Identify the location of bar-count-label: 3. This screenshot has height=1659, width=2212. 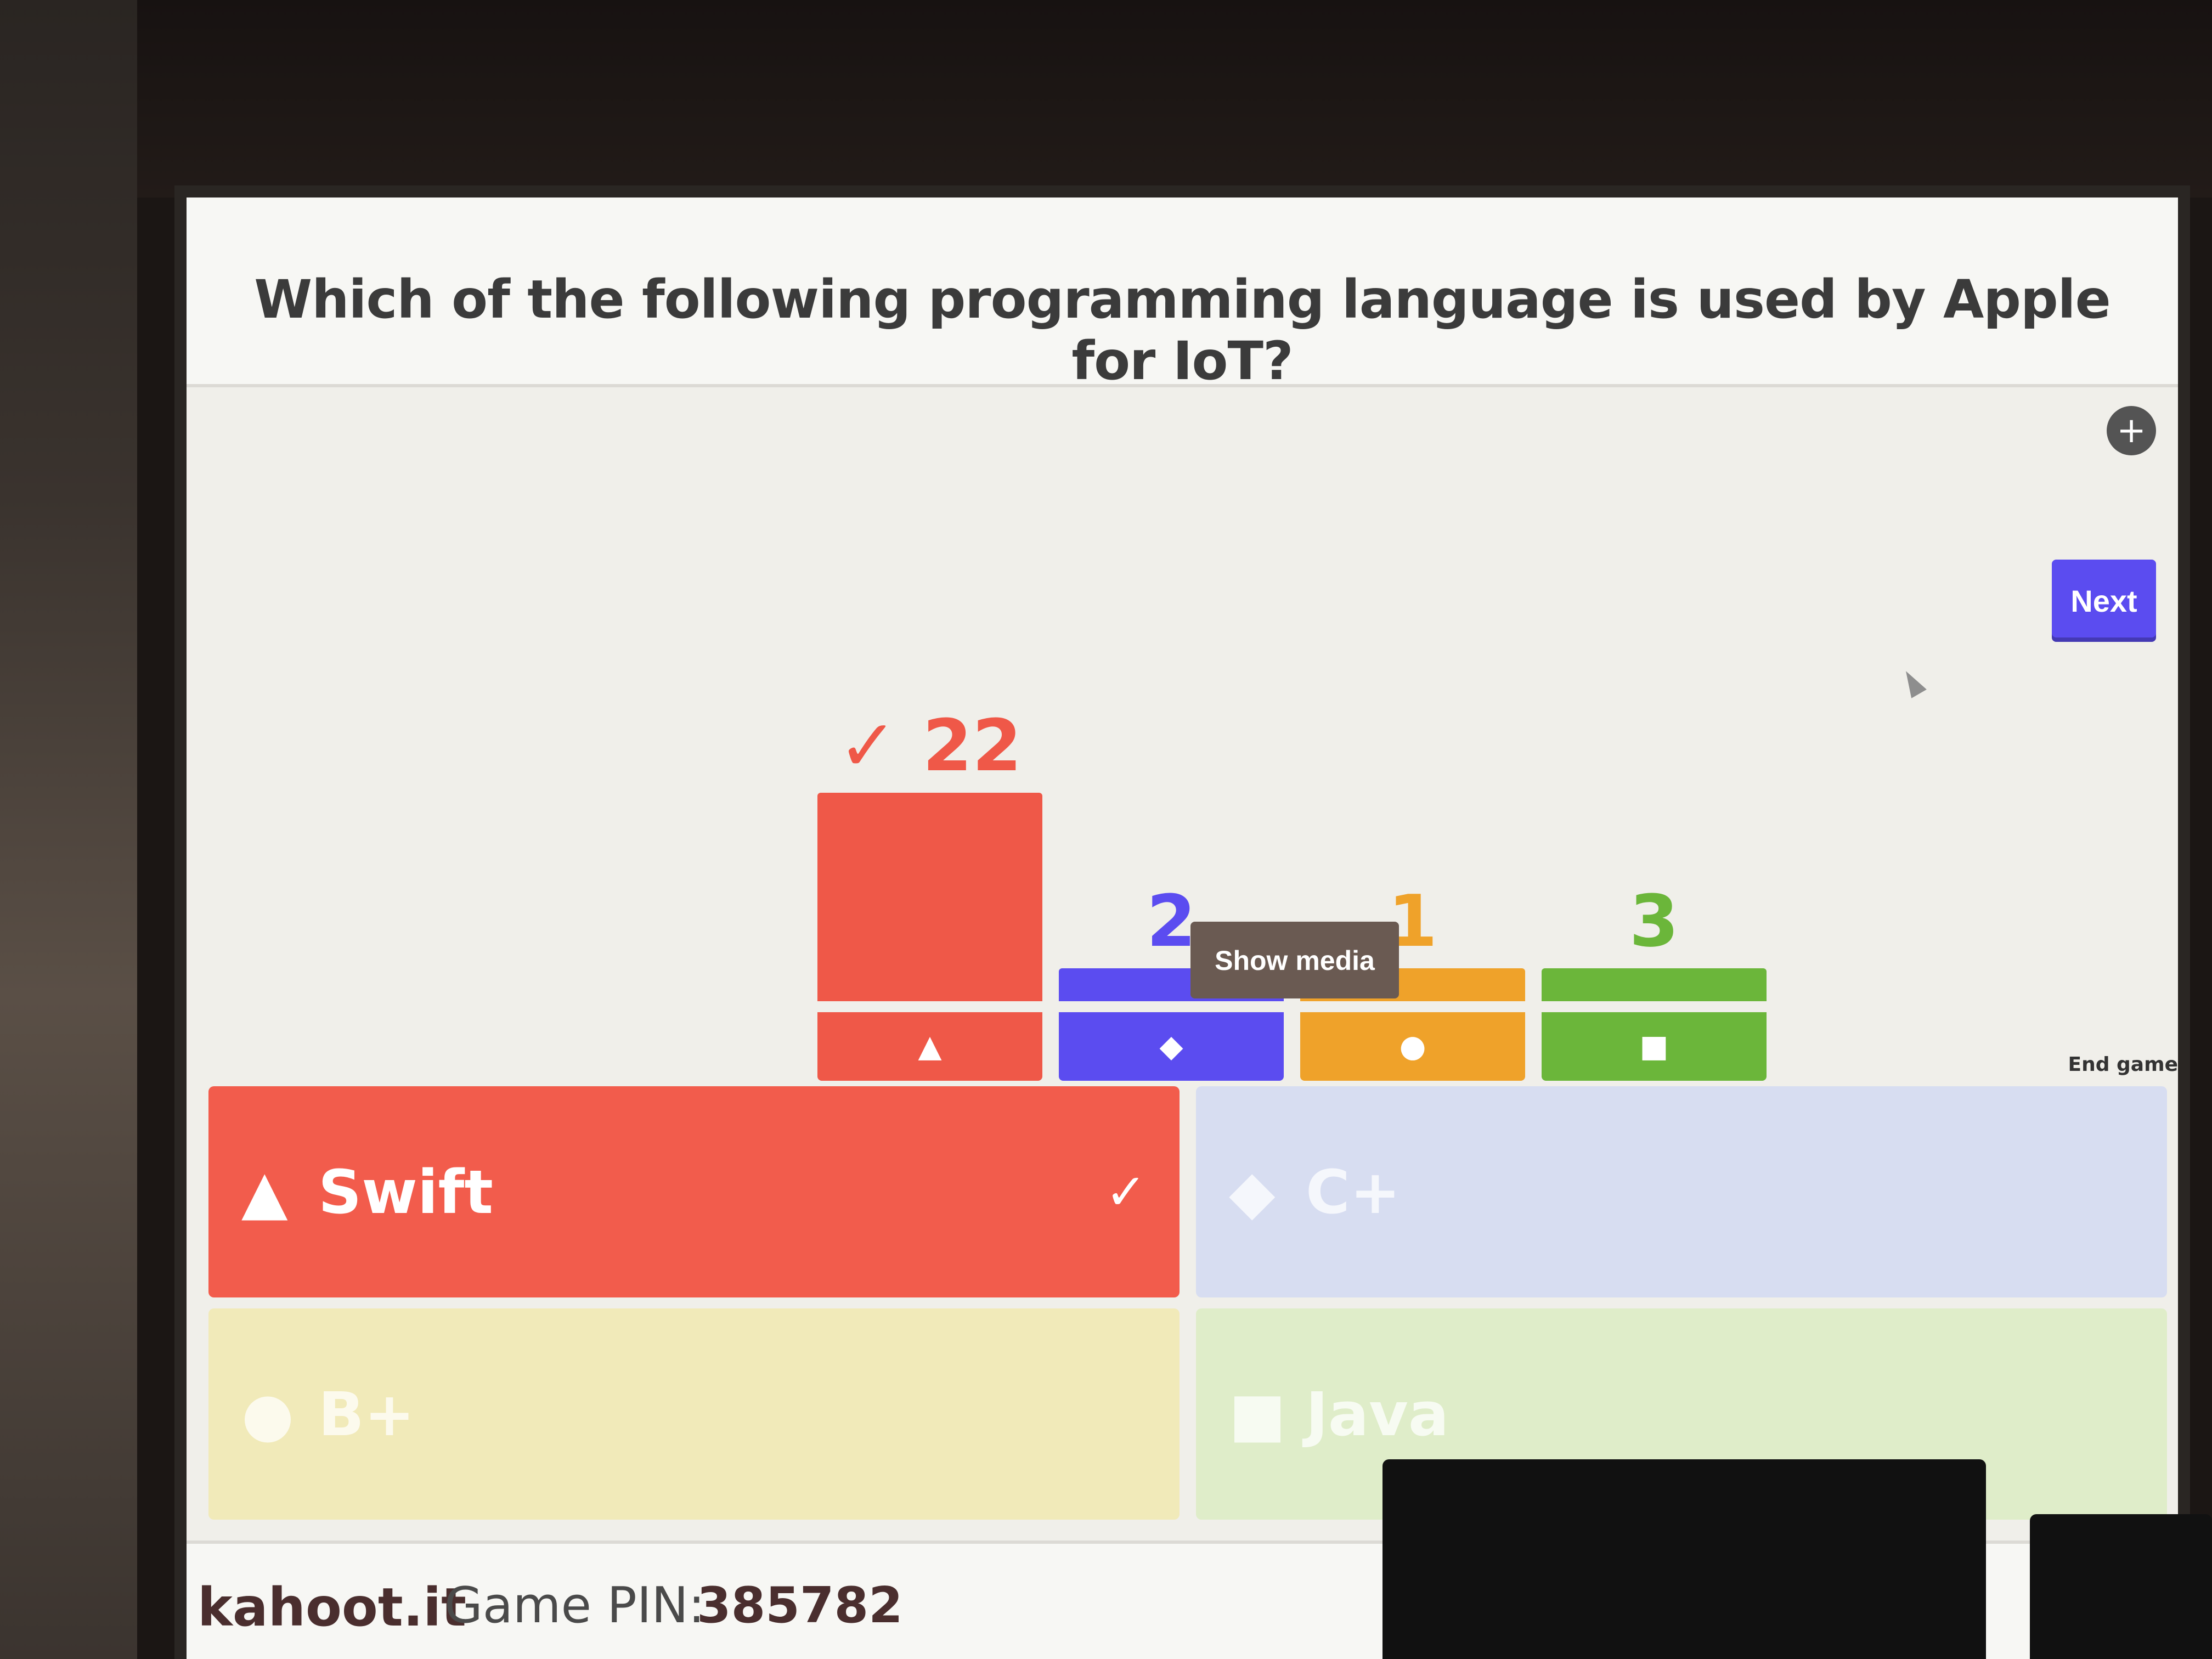
(1654, 921).